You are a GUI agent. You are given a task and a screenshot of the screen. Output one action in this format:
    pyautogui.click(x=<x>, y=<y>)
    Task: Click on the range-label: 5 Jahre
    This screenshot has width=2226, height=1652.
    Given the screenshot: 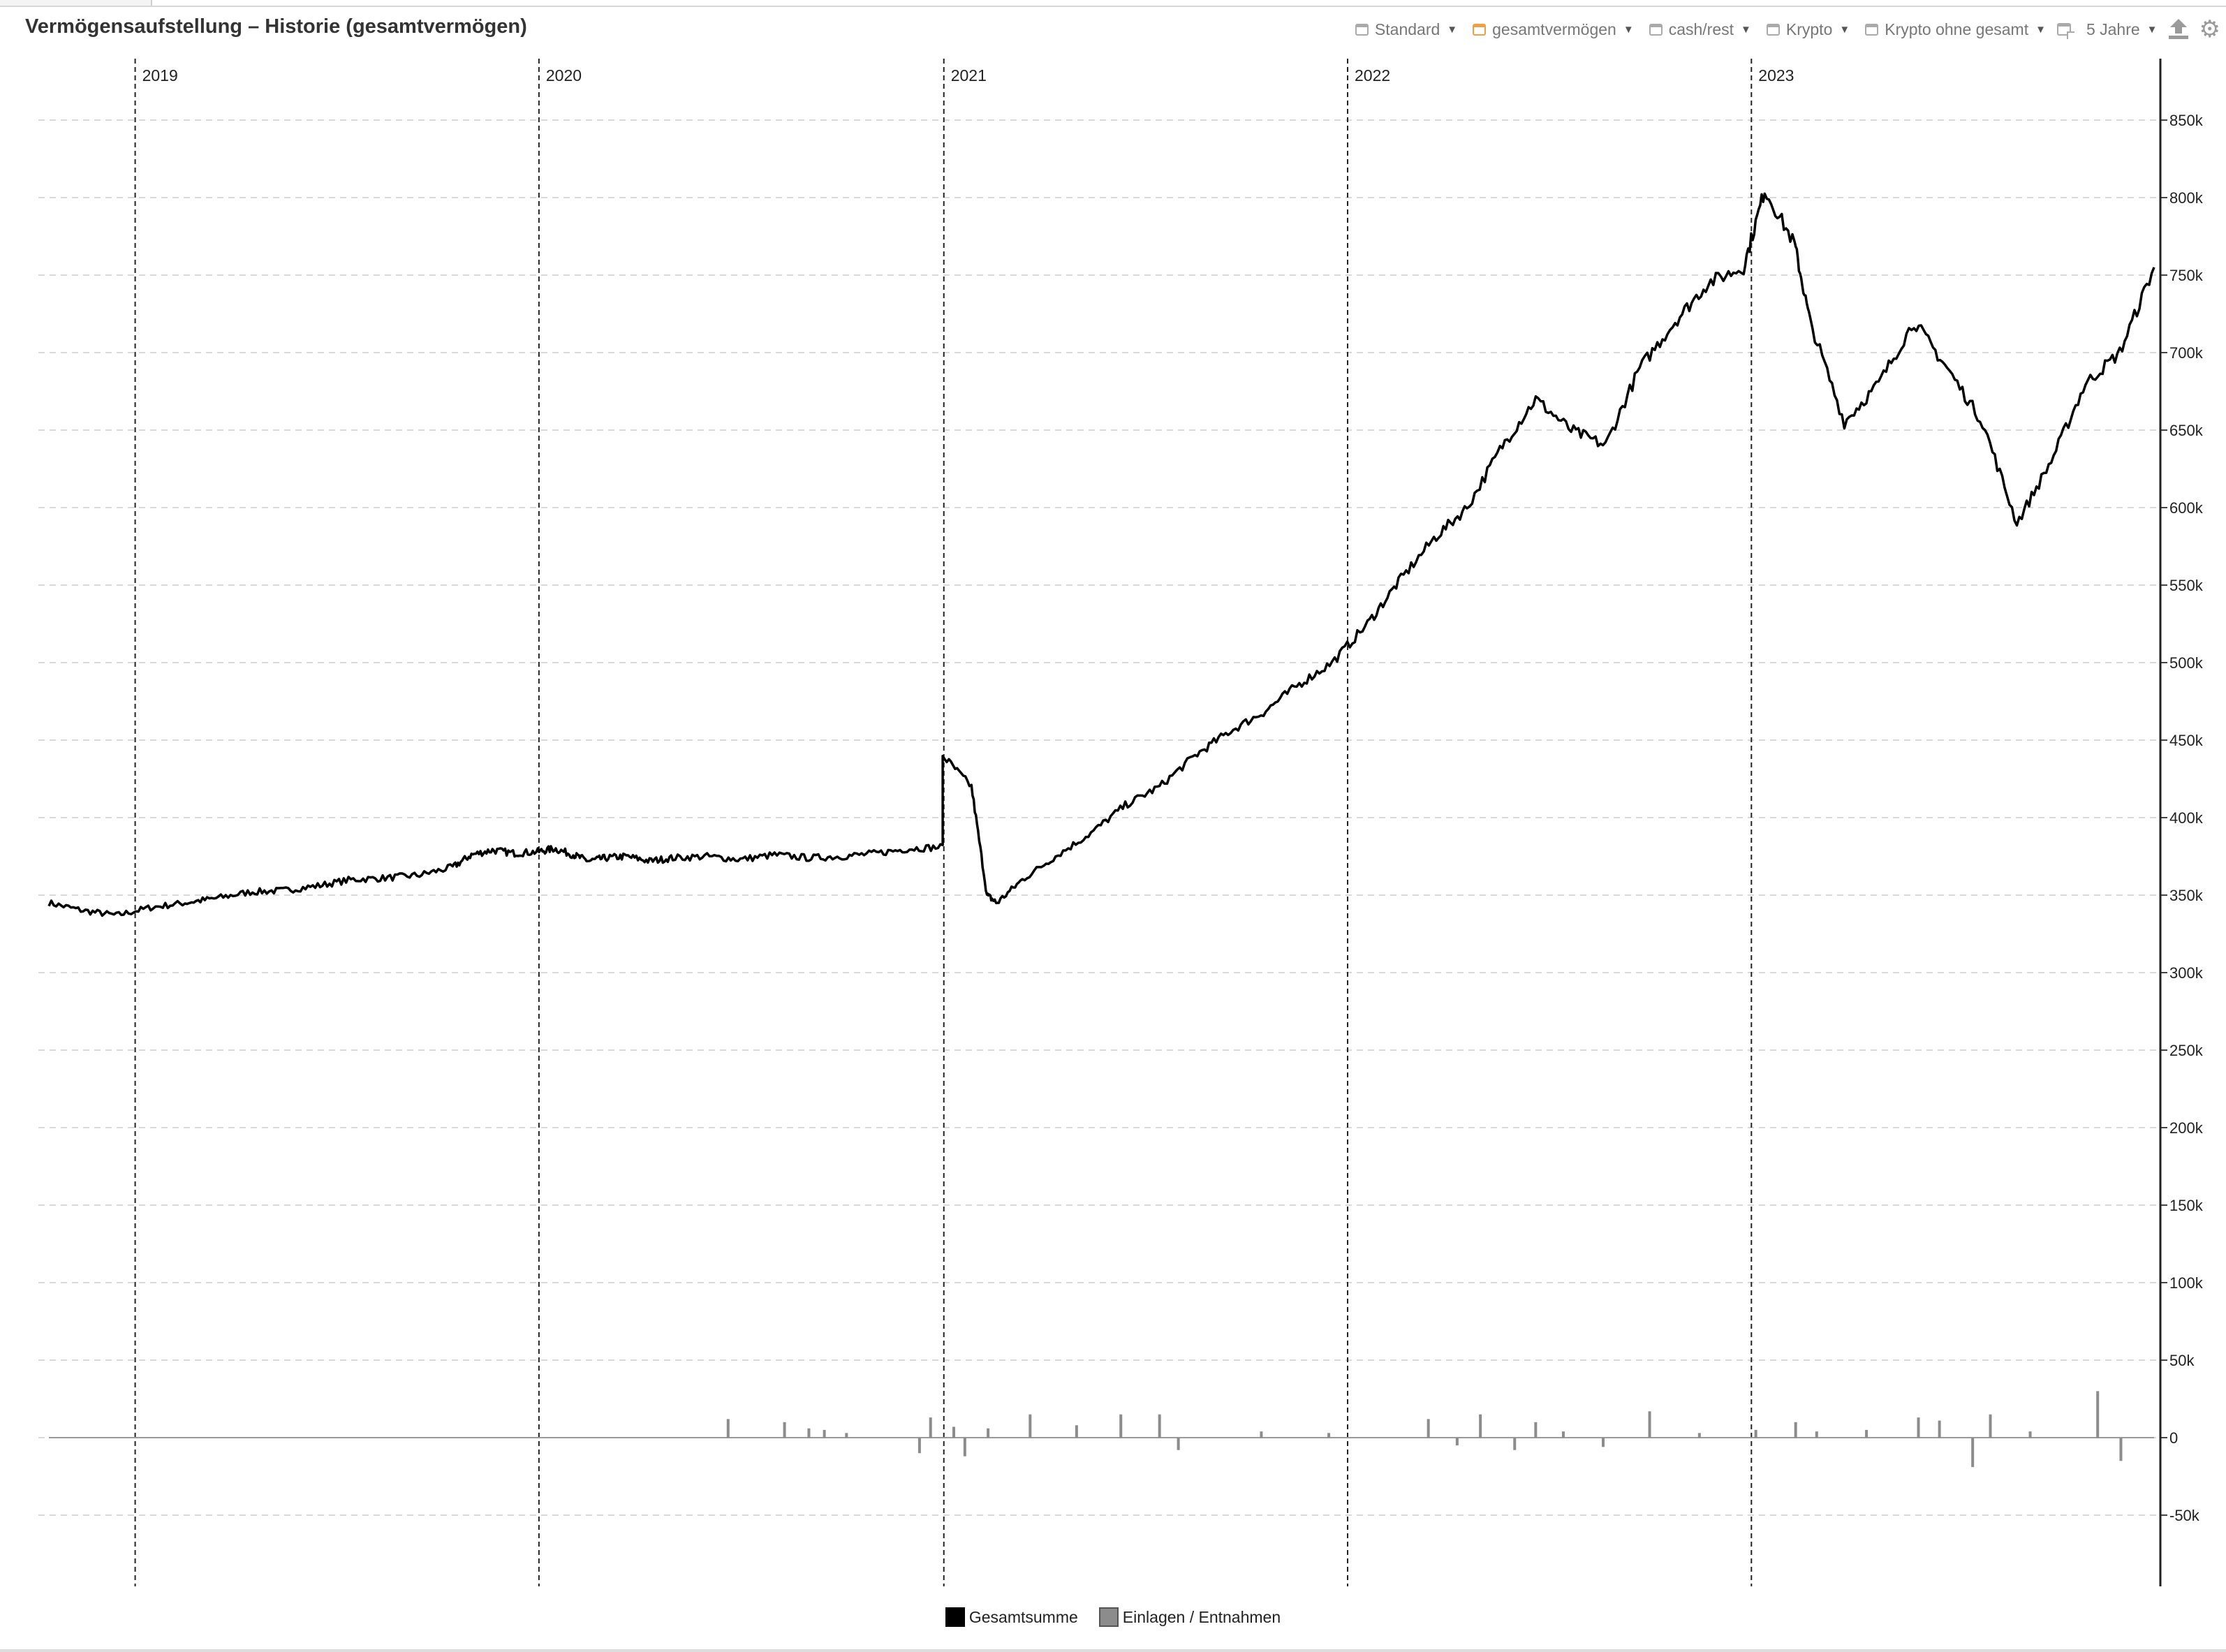 What is the action you would take?
    pyautogui.click(x=2113, y=29)
    